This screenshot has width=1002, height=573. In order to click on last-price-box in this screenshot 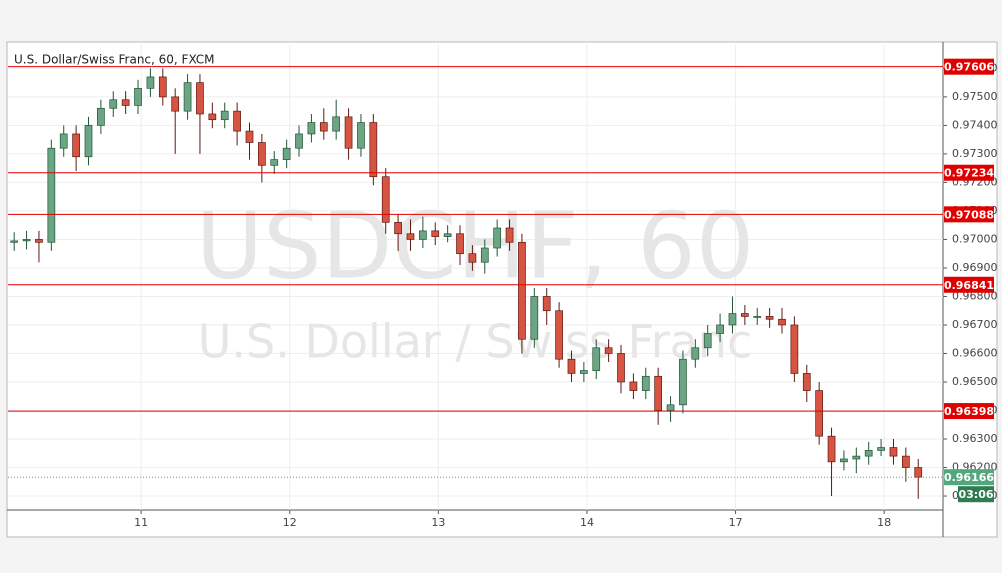, I will do `click(969, 477)`.